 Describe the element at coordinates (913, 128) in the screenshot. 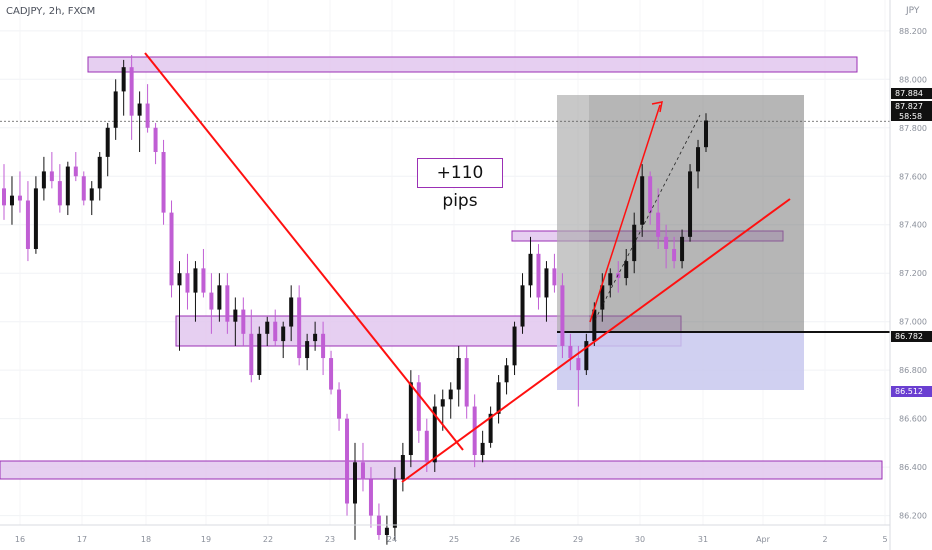

I see `price-tick-label: 87.800` at that location.